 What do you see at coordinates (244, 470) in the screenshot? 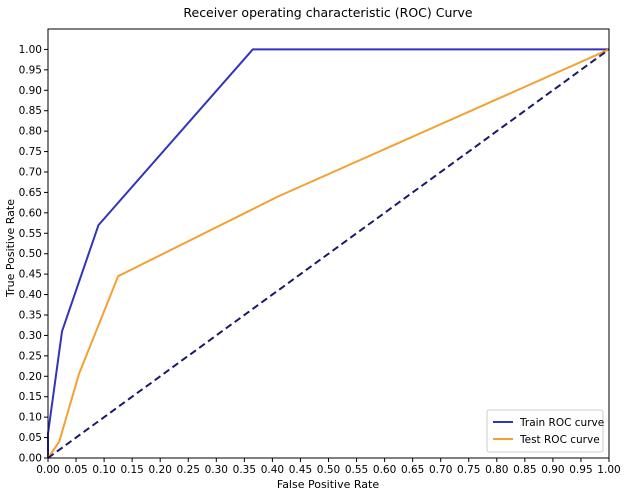
I see `x-tick-label: 0.35` at bounding box center [244, 470].